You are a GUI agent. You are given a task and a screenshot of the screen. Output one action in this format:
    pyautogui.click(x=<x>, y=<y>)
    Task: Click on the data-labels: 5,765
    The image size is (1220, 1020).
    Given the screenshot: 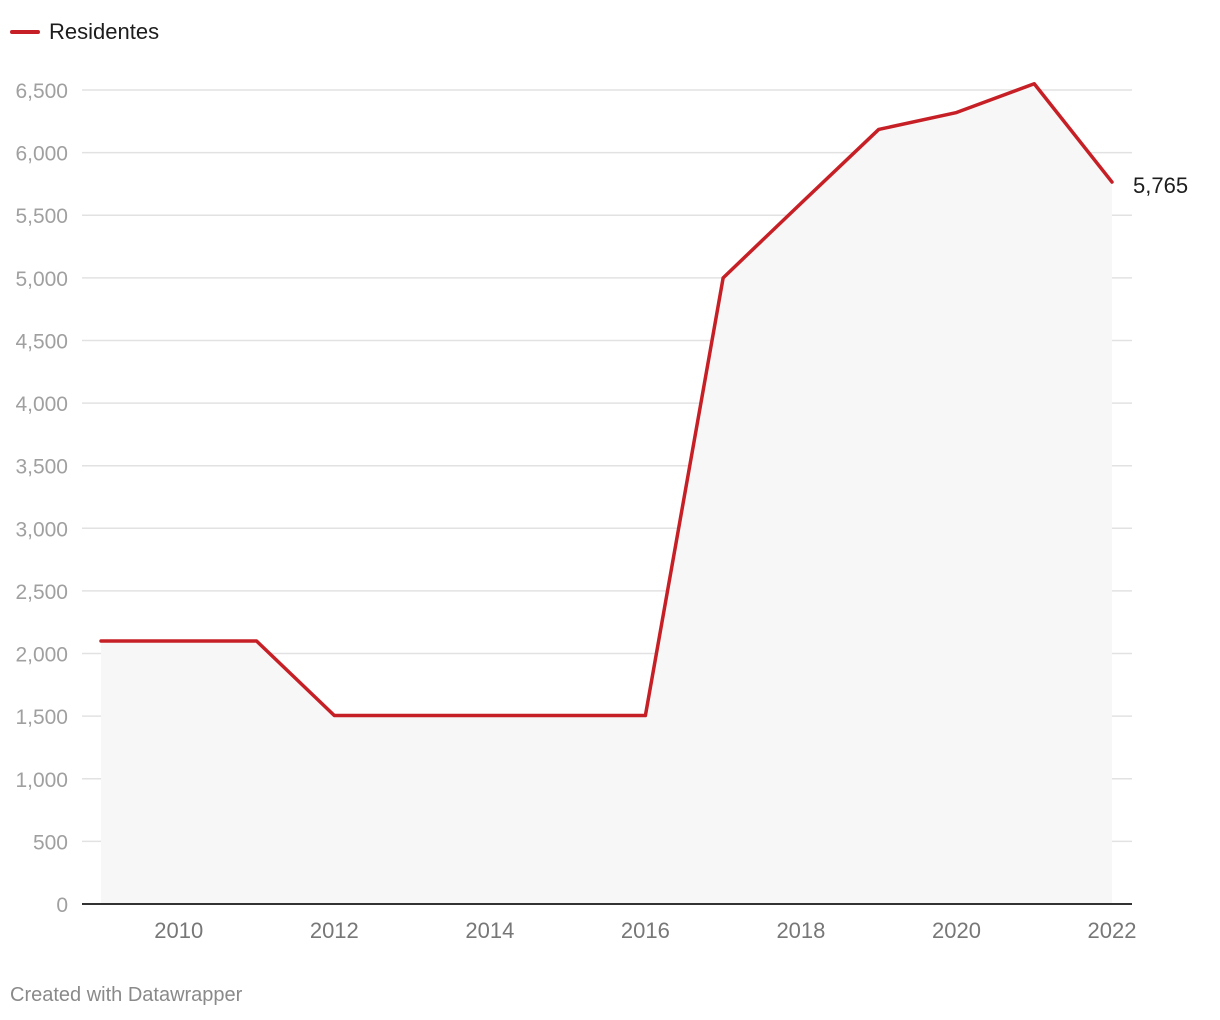 What is the action you would take?
    pyautogui.click(x=1160, y=185)
    